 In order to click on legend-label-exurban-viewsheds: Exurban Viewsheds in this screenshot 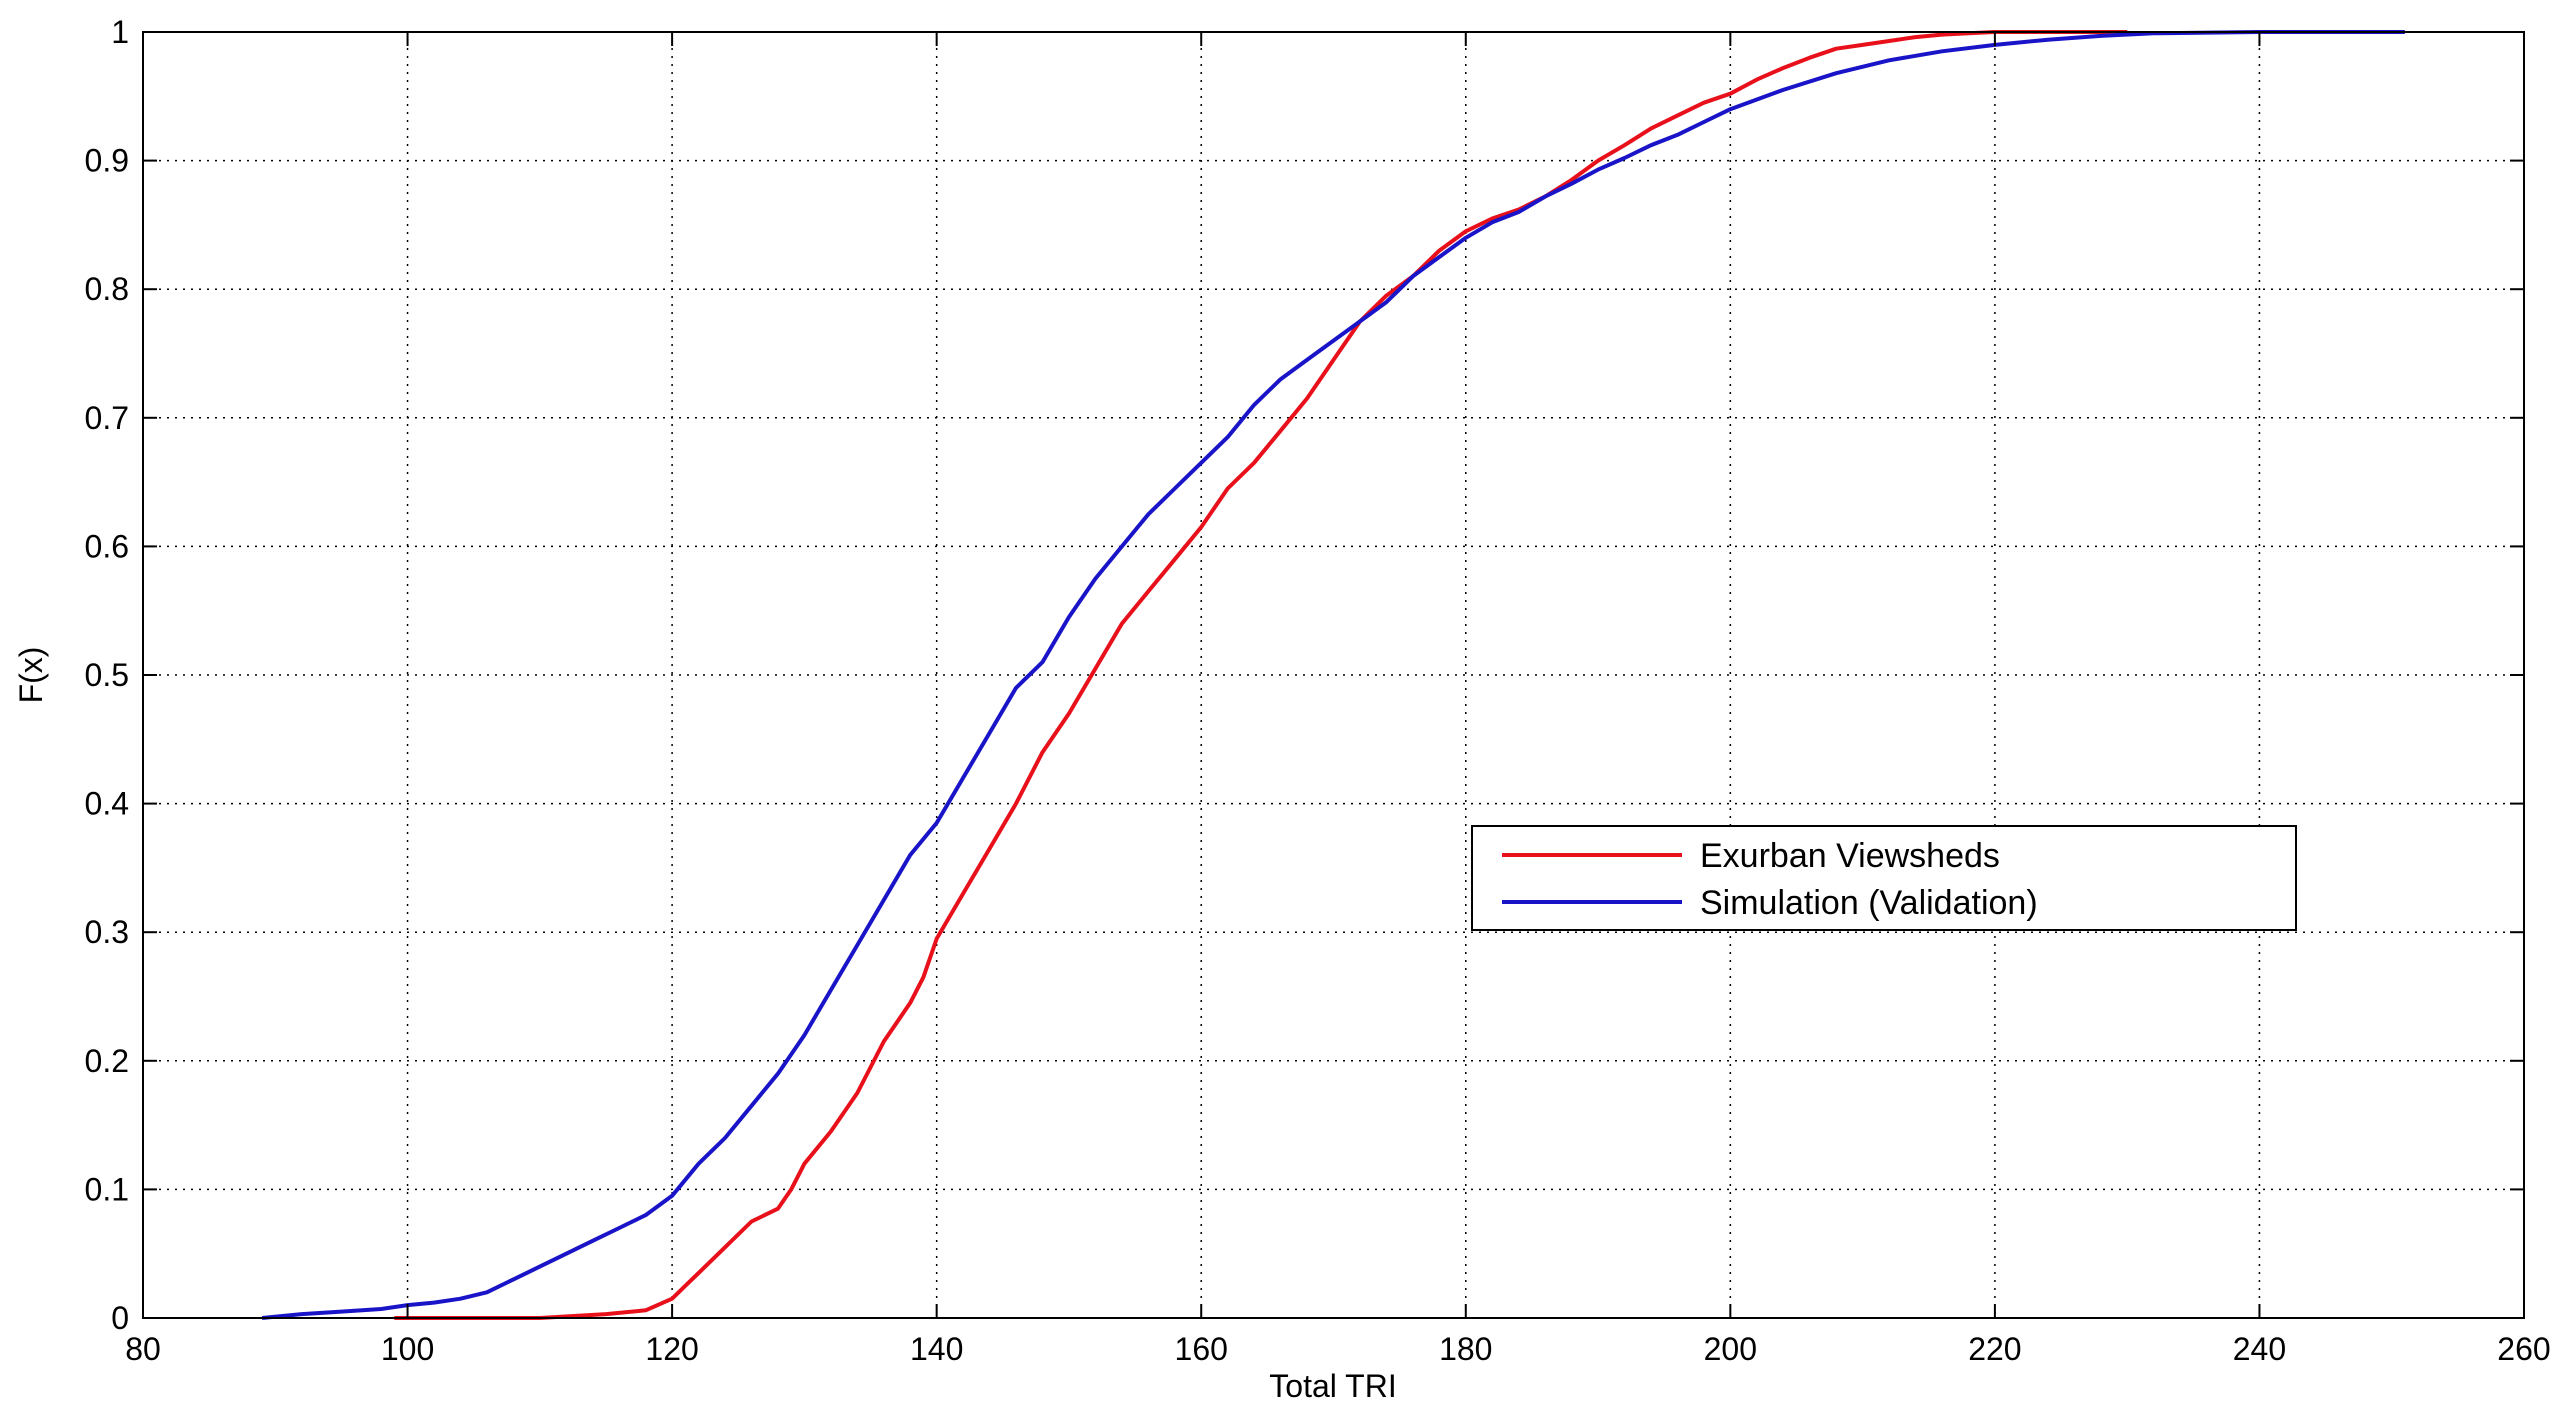, I will do `click(1850, 856)`.